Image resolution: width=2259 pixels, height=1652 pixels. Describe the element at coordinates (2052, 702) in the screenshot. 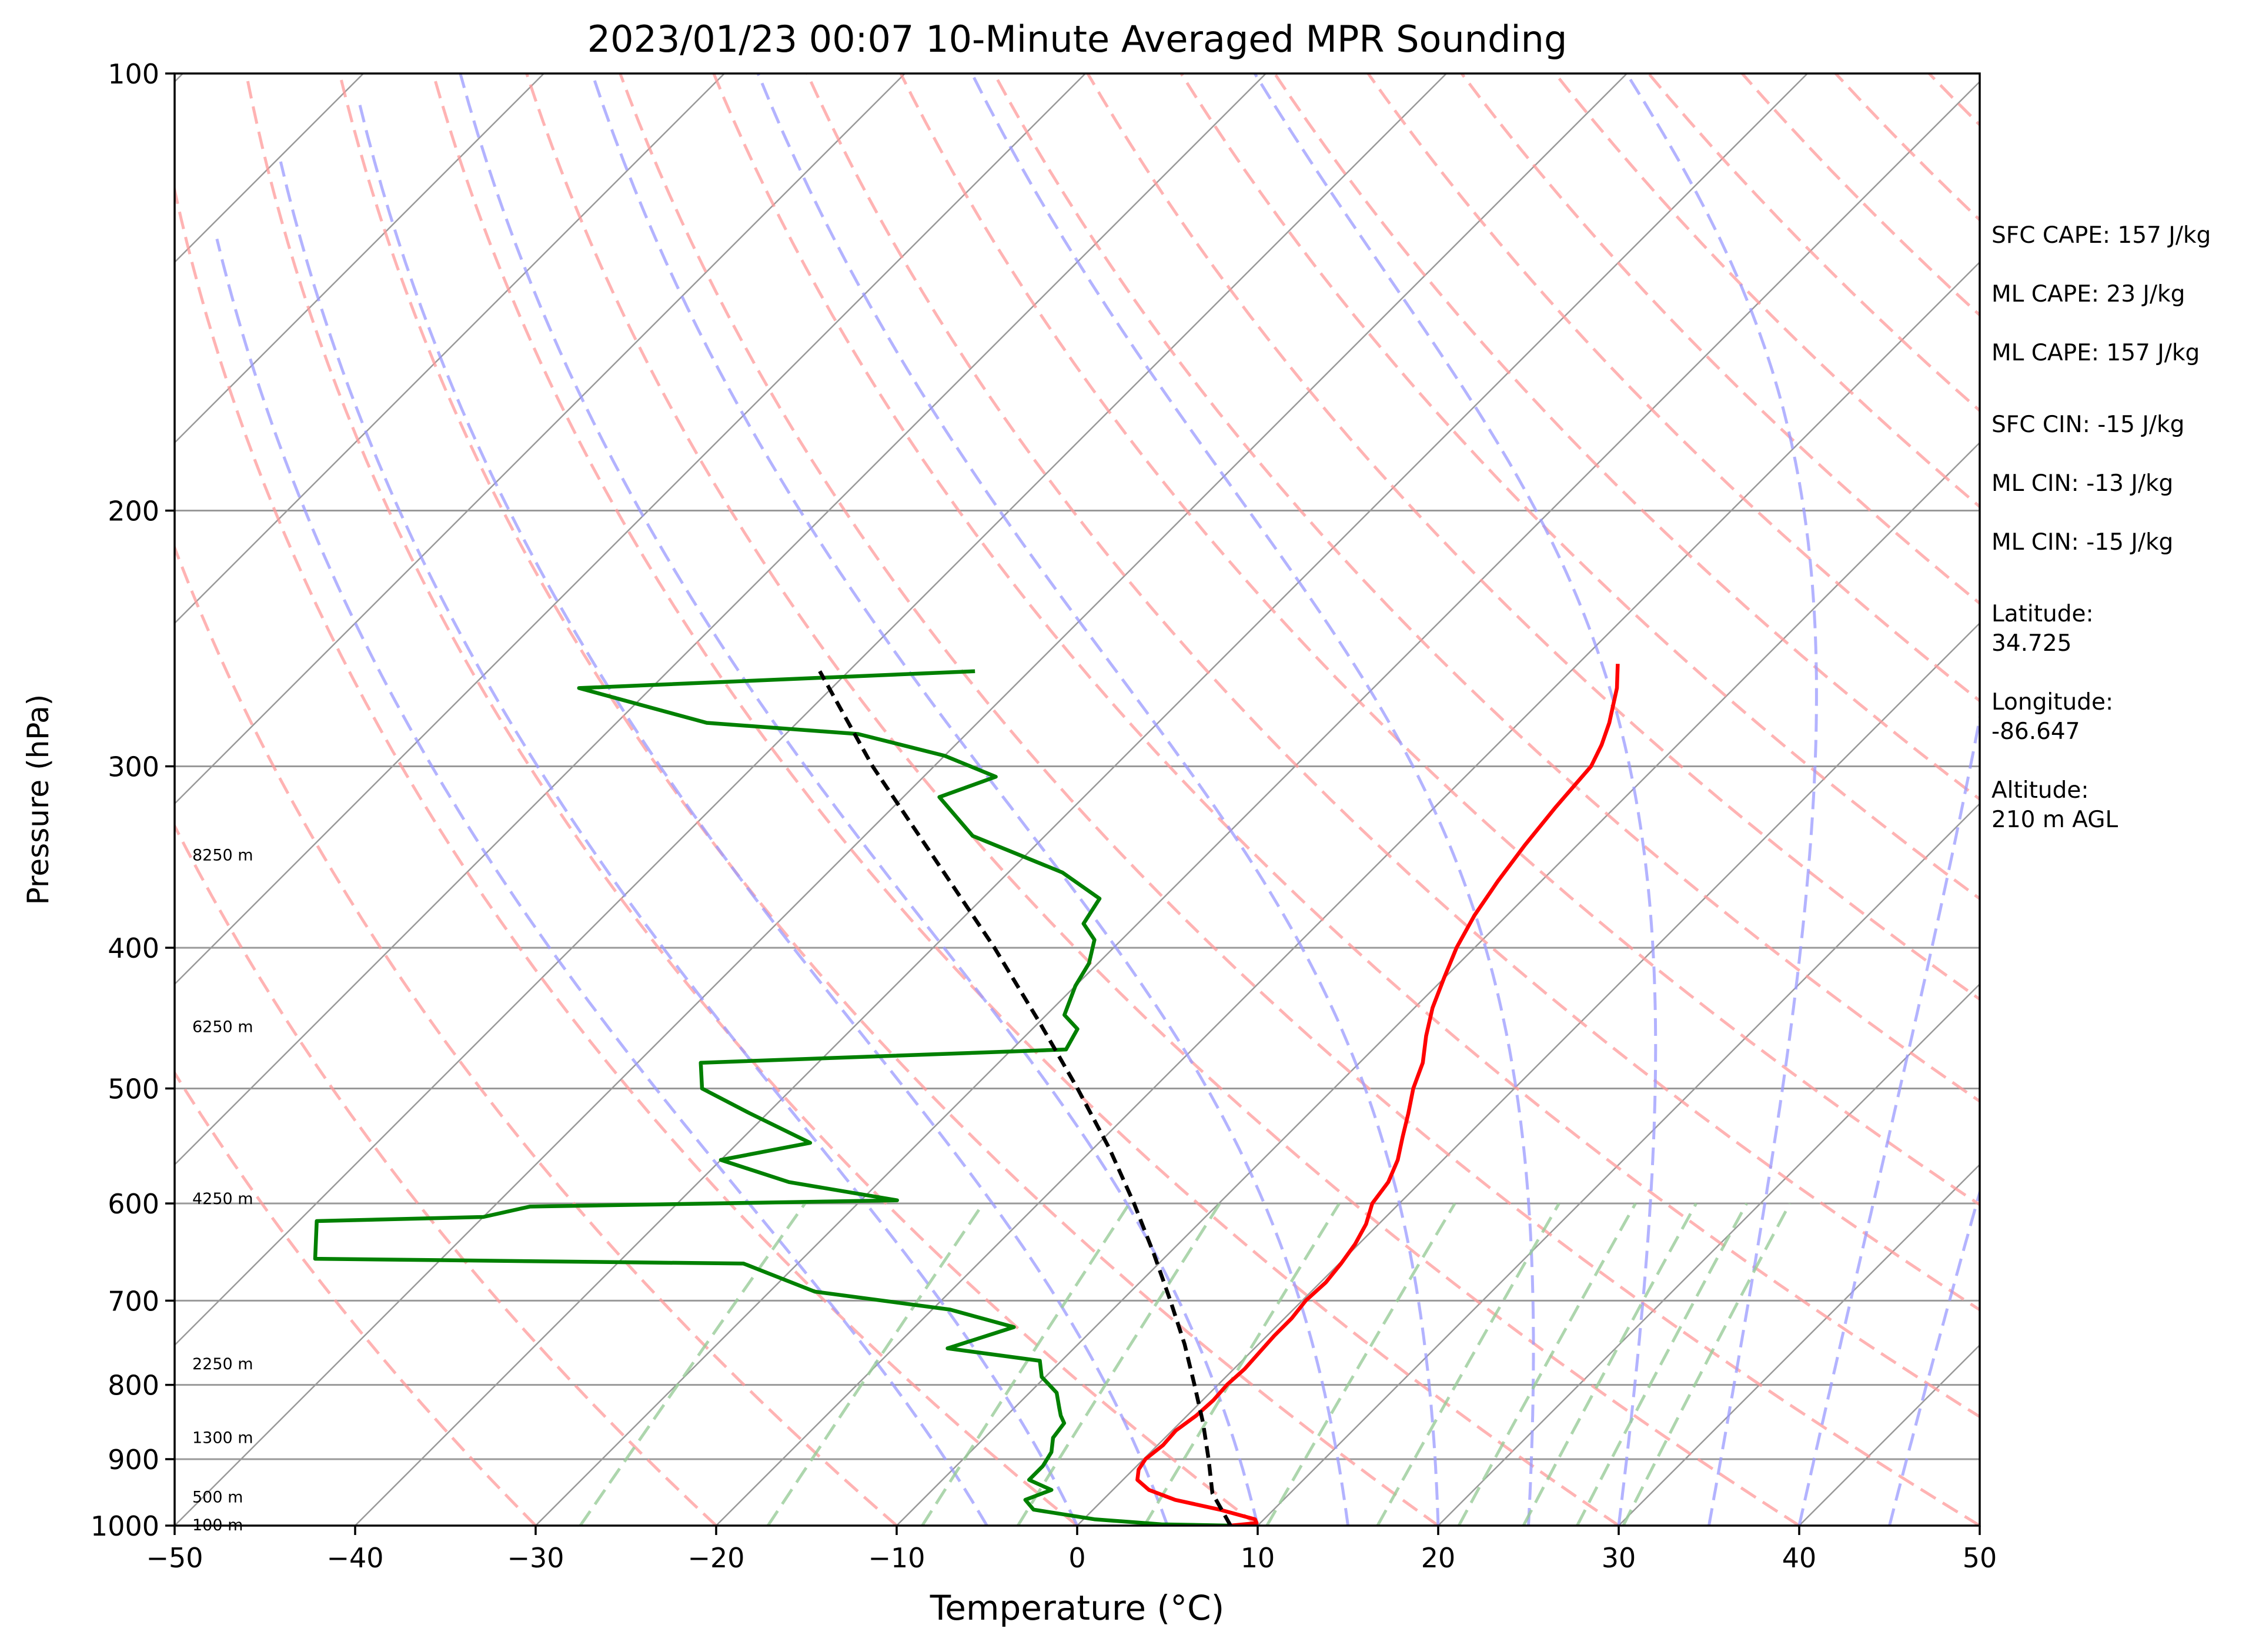

I see `longitude-label: Longitude:` at that location.